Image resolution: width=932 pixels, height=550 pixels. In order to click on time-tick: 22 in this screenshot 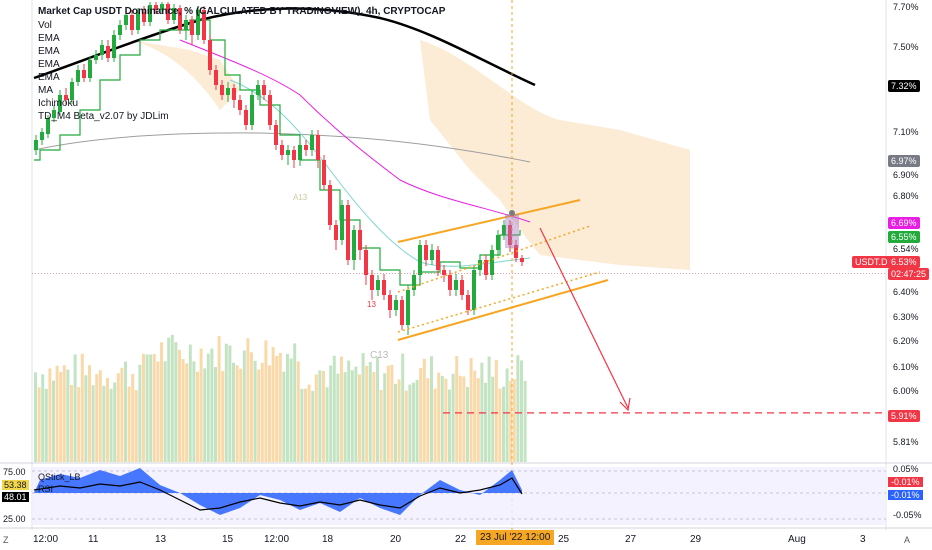, I will do `click(461, 539)`.